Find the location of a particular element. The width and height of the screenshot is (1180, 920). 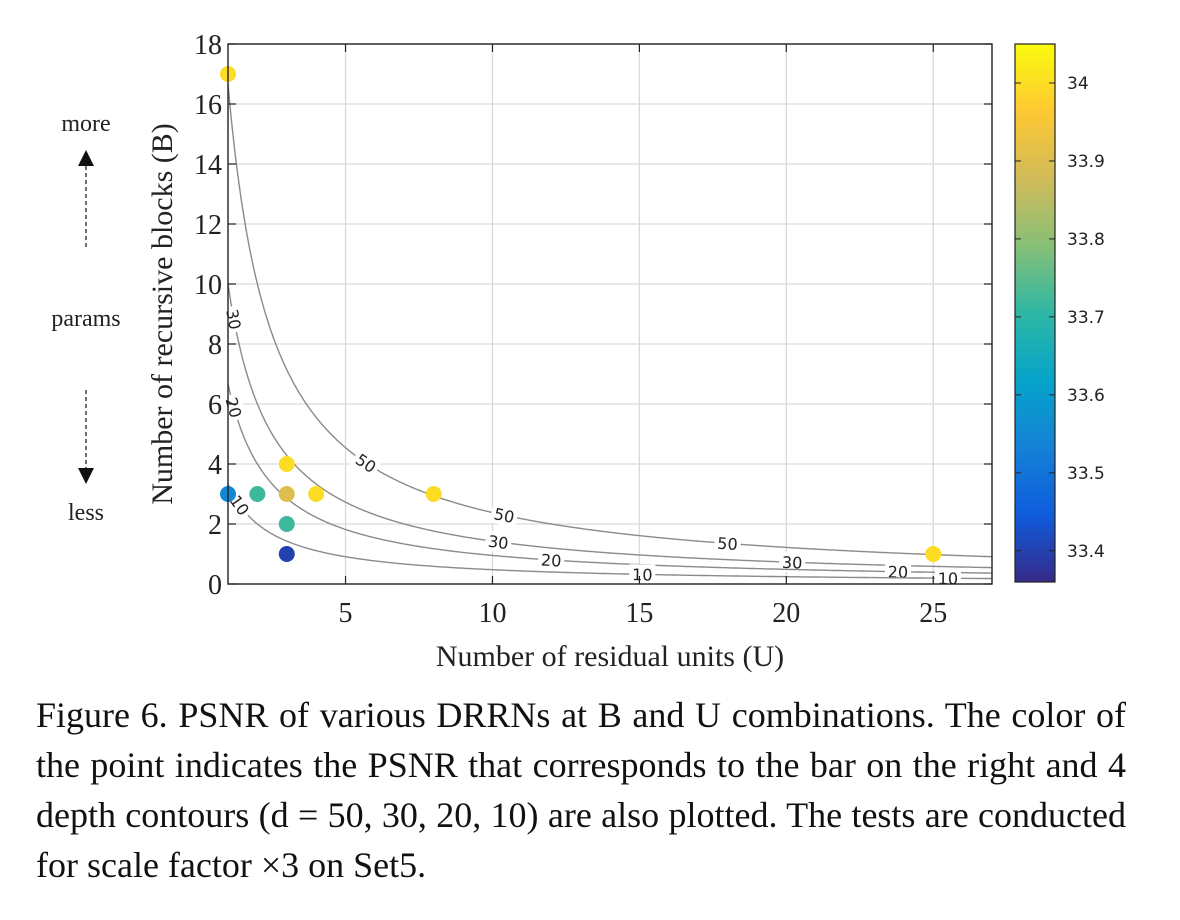

y-tick-label: 8 is located at coordinates (215, 345).